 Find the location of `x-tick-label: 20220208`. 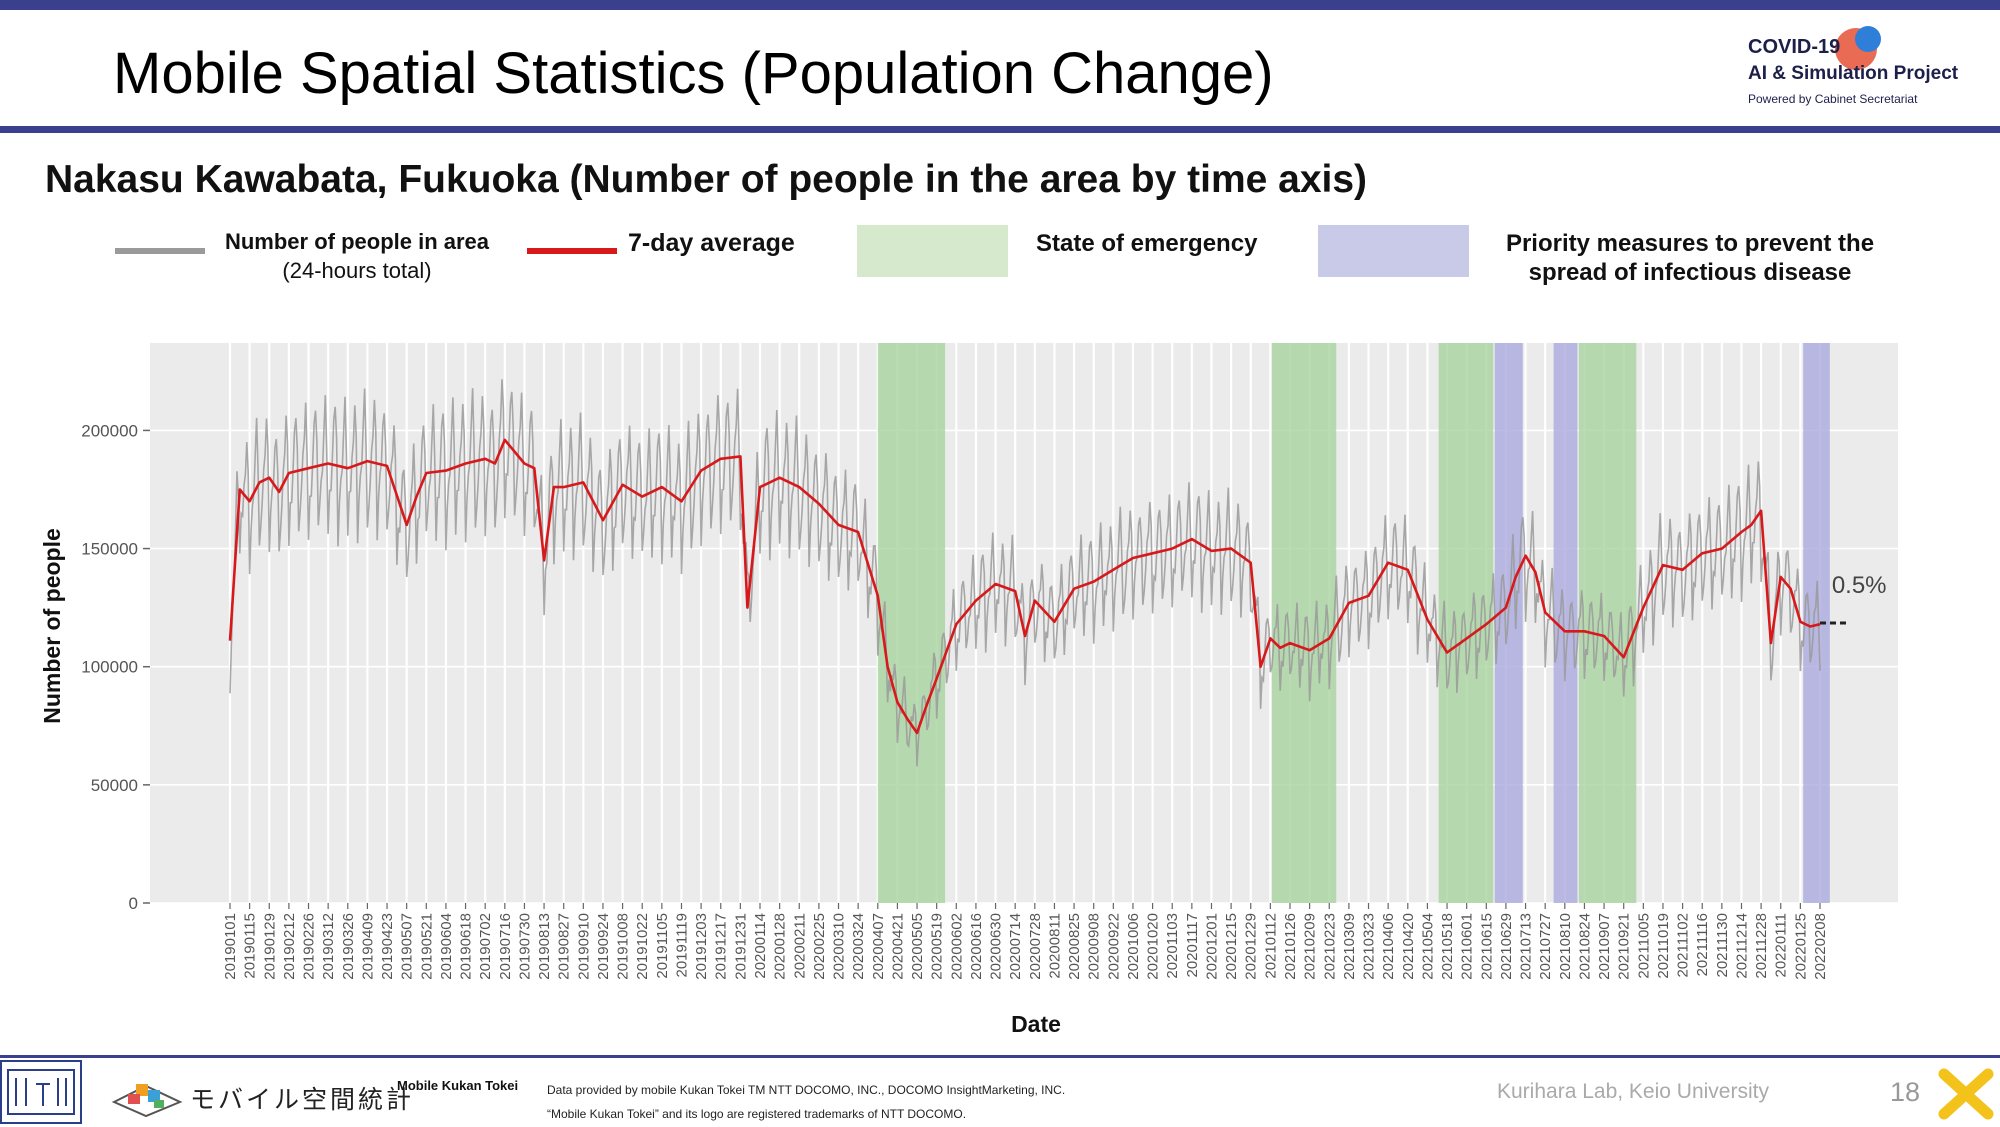

x-tick-label: 20220208 is located at coordinates (1820, 946).